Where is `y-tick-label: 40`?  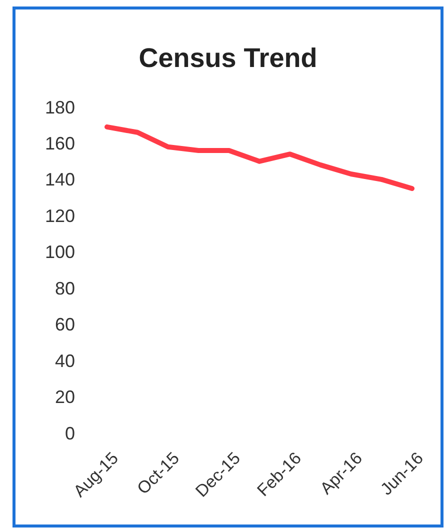
y-tick-label: 40 is located at coordinates (64, 360).